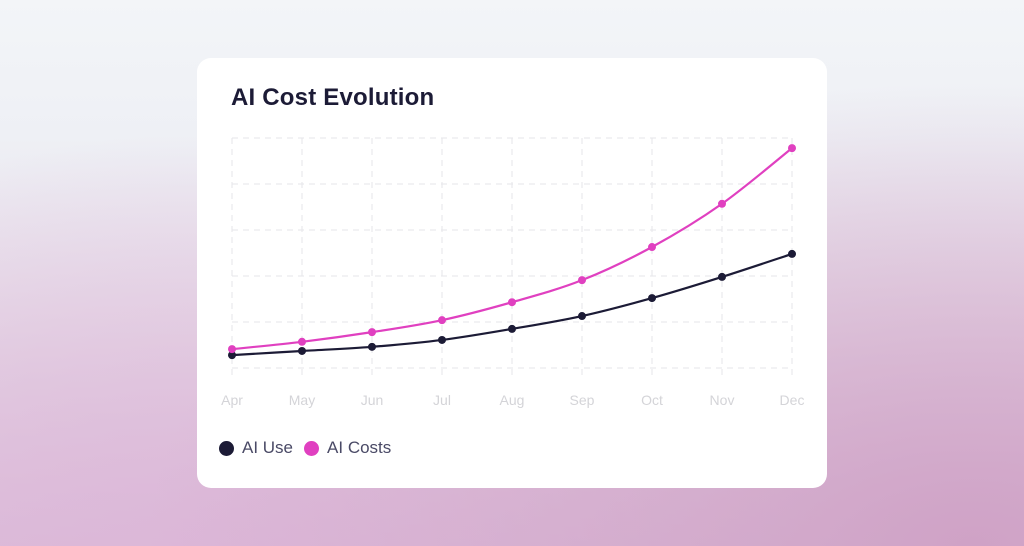 This screenshot has height=546, width=1024. Describe the element at coordinates (333, 97) in the screenshot. I see `chart-title: AI Cost Evolution` at that location.